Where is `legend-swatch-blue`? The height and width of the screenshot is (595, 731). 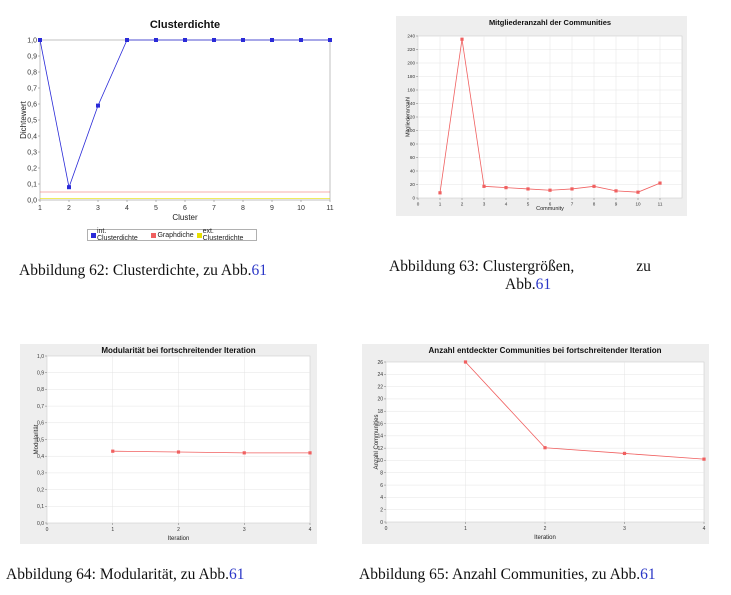 legend-swatch-blue is located at coordinates (93, 235).